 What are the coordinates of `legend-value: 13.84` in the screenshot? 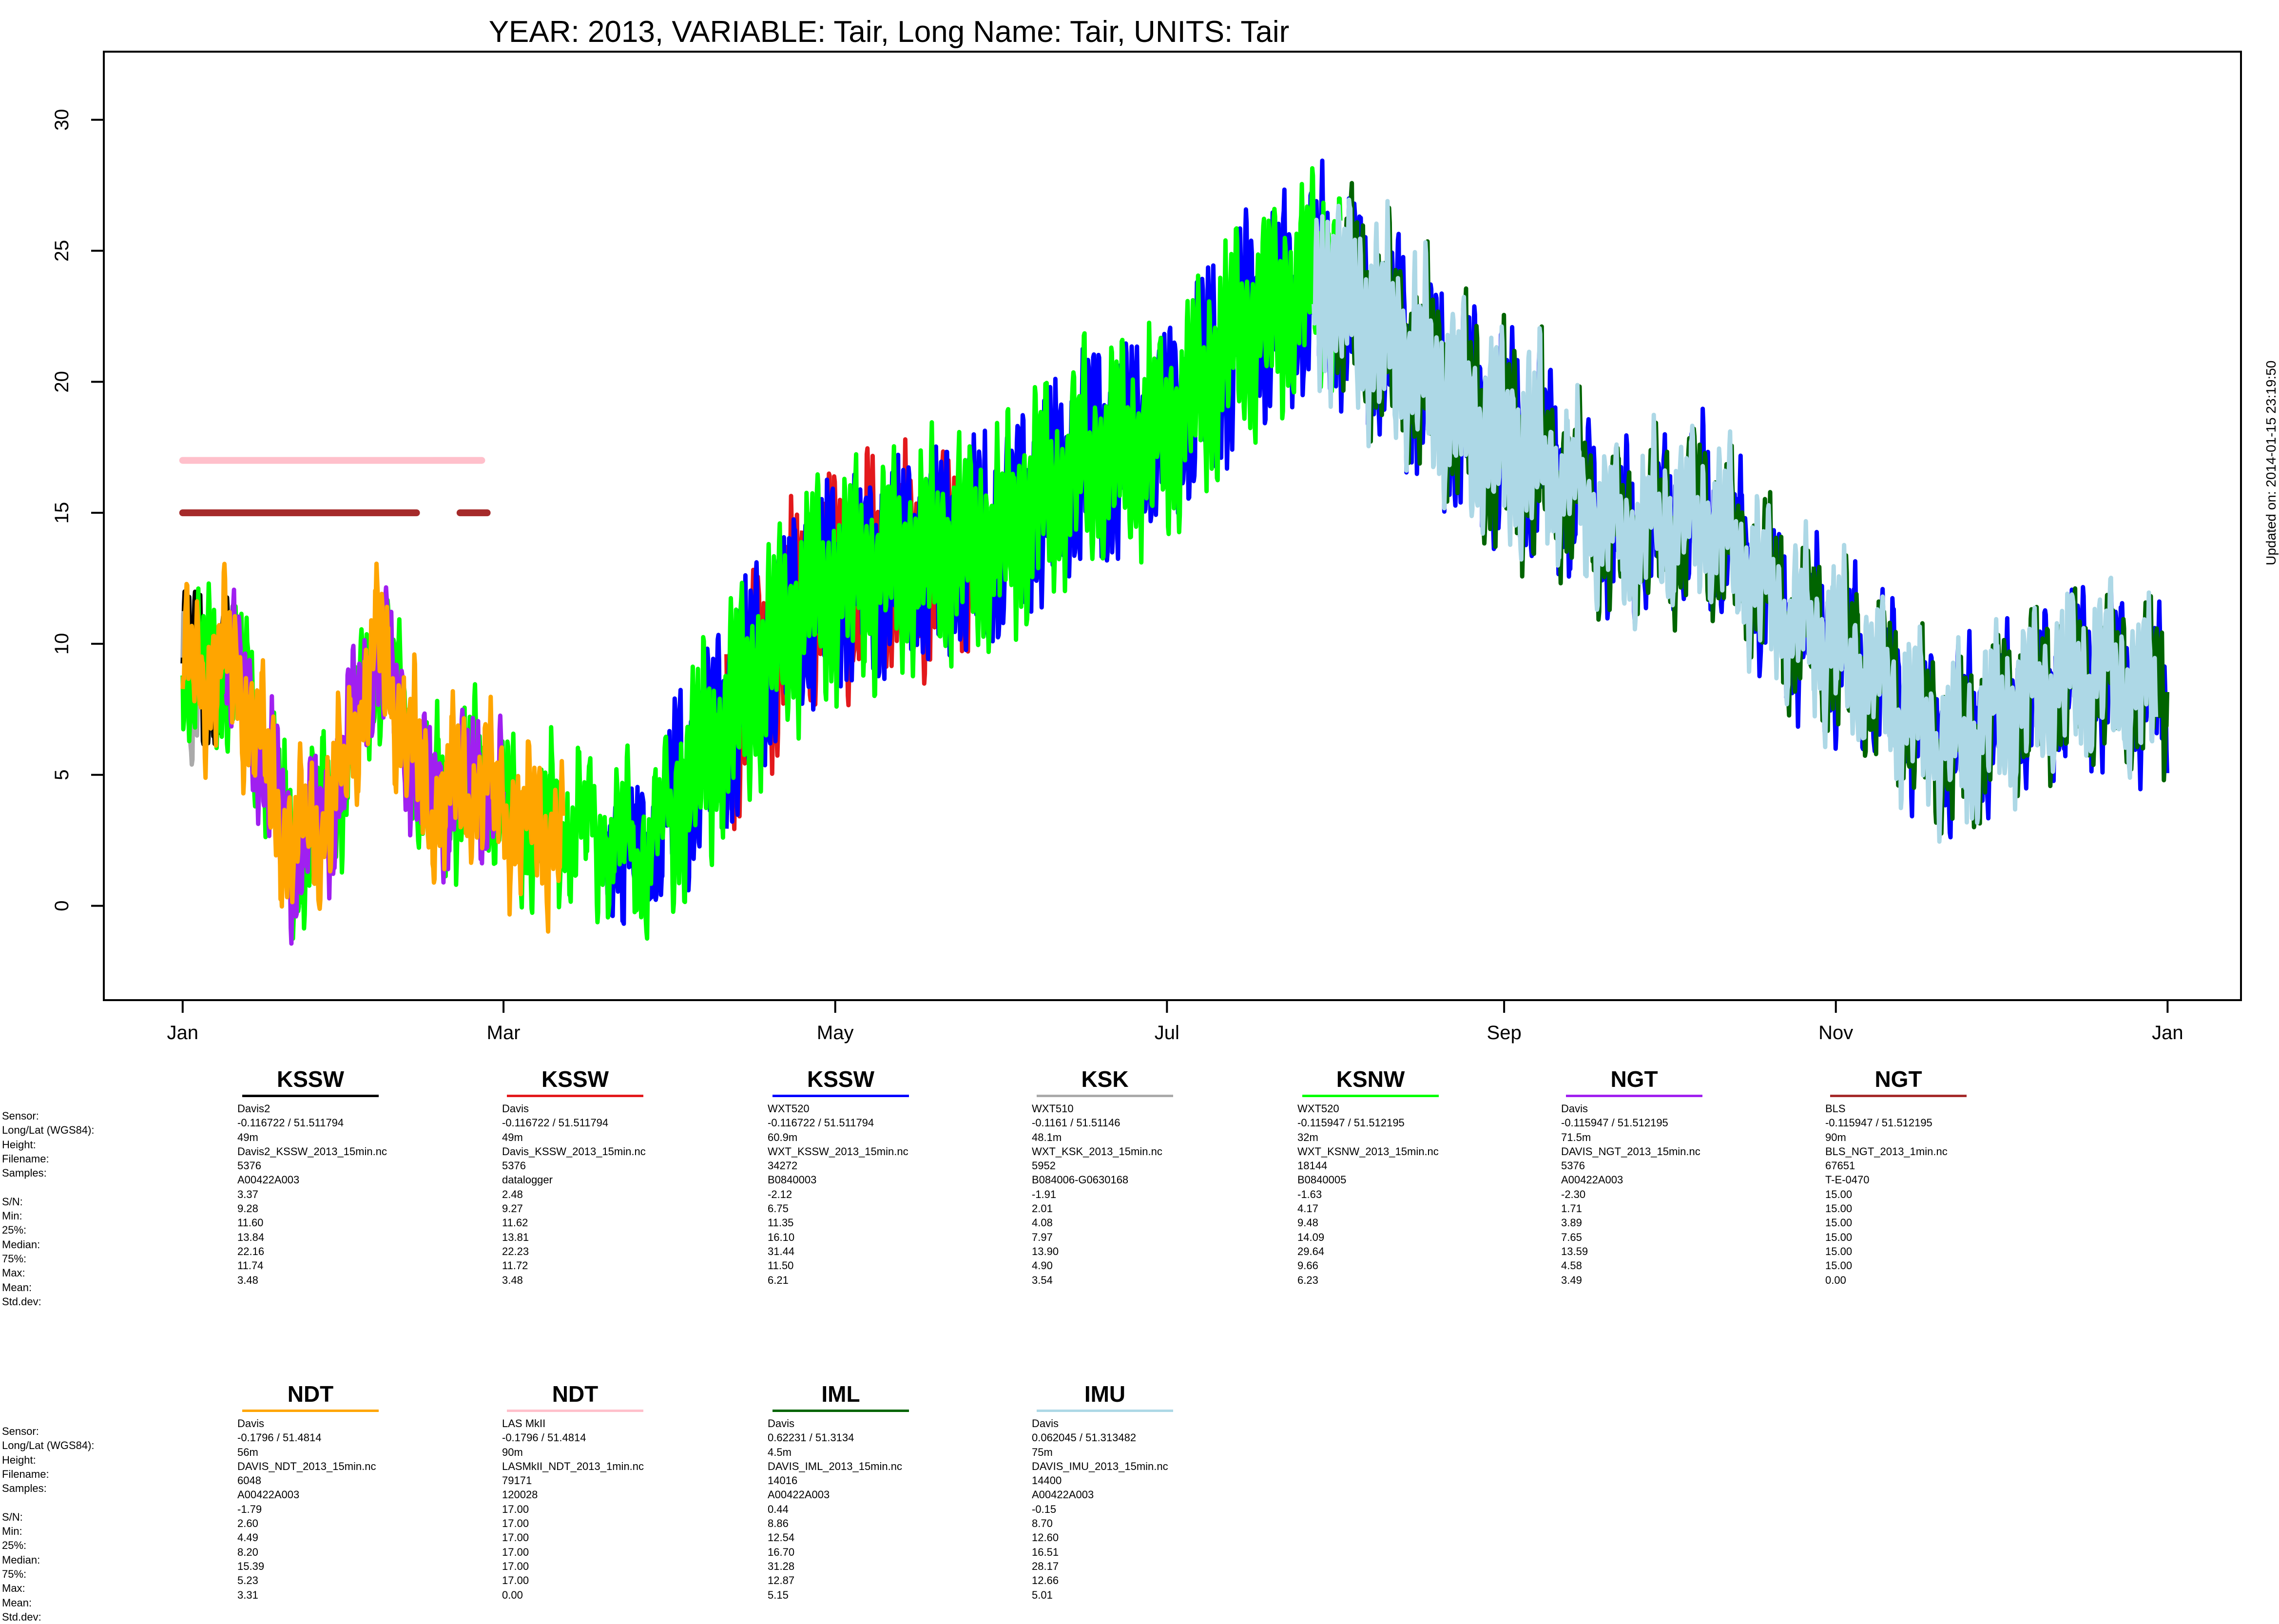 It's located at (251, 1237).